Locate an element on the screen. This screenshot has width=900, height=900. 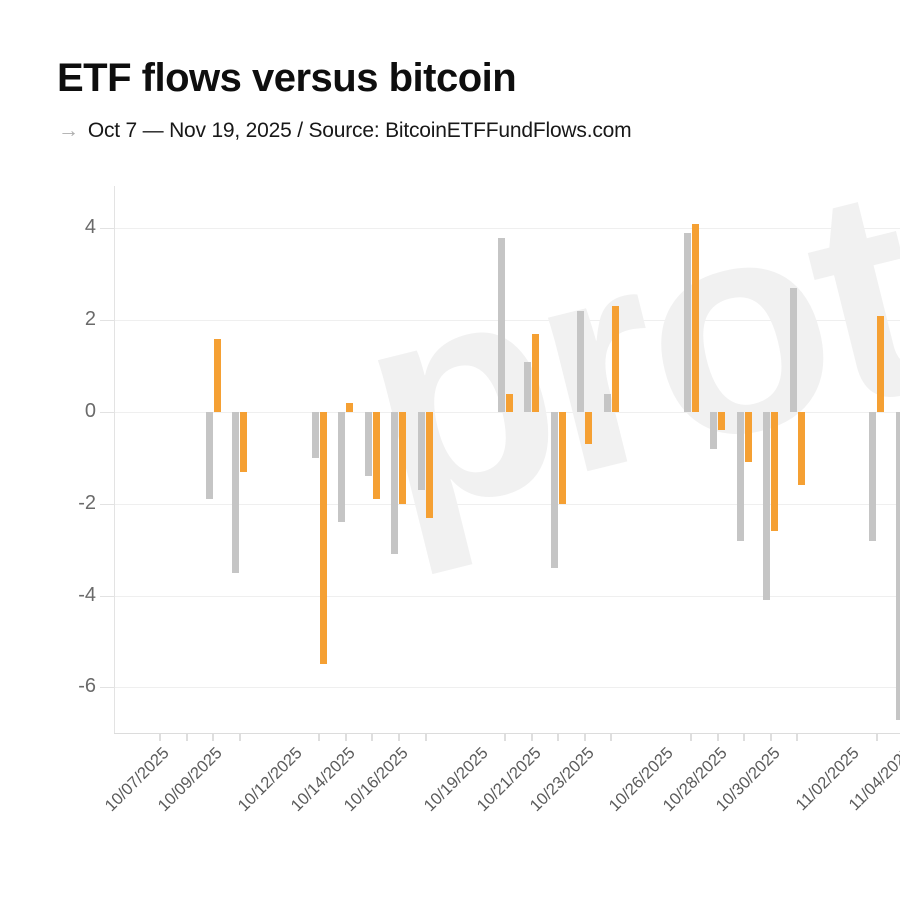
x-axis-line is located at coordinates (507, 733).